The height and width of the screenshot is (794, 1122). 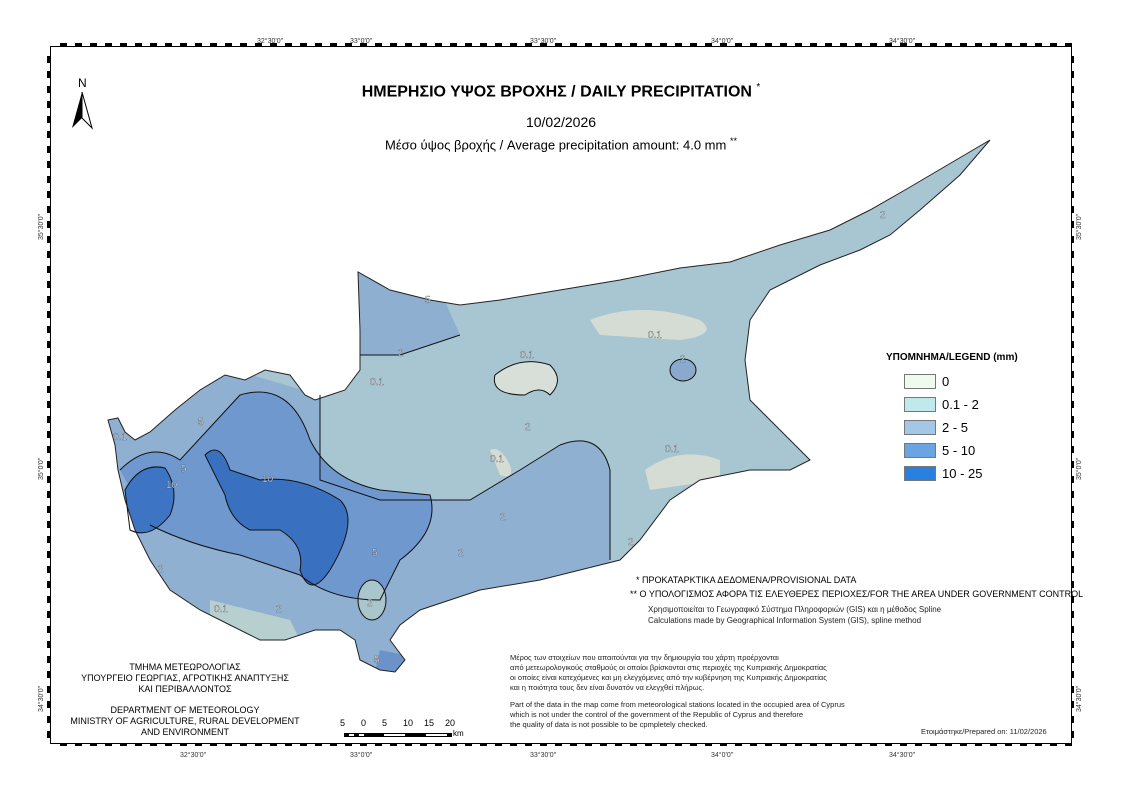 What do you see at coordinates (959, 450) in the screenshot?
I see `legend-label: 5 - 10` at bounding box center [959, 450].